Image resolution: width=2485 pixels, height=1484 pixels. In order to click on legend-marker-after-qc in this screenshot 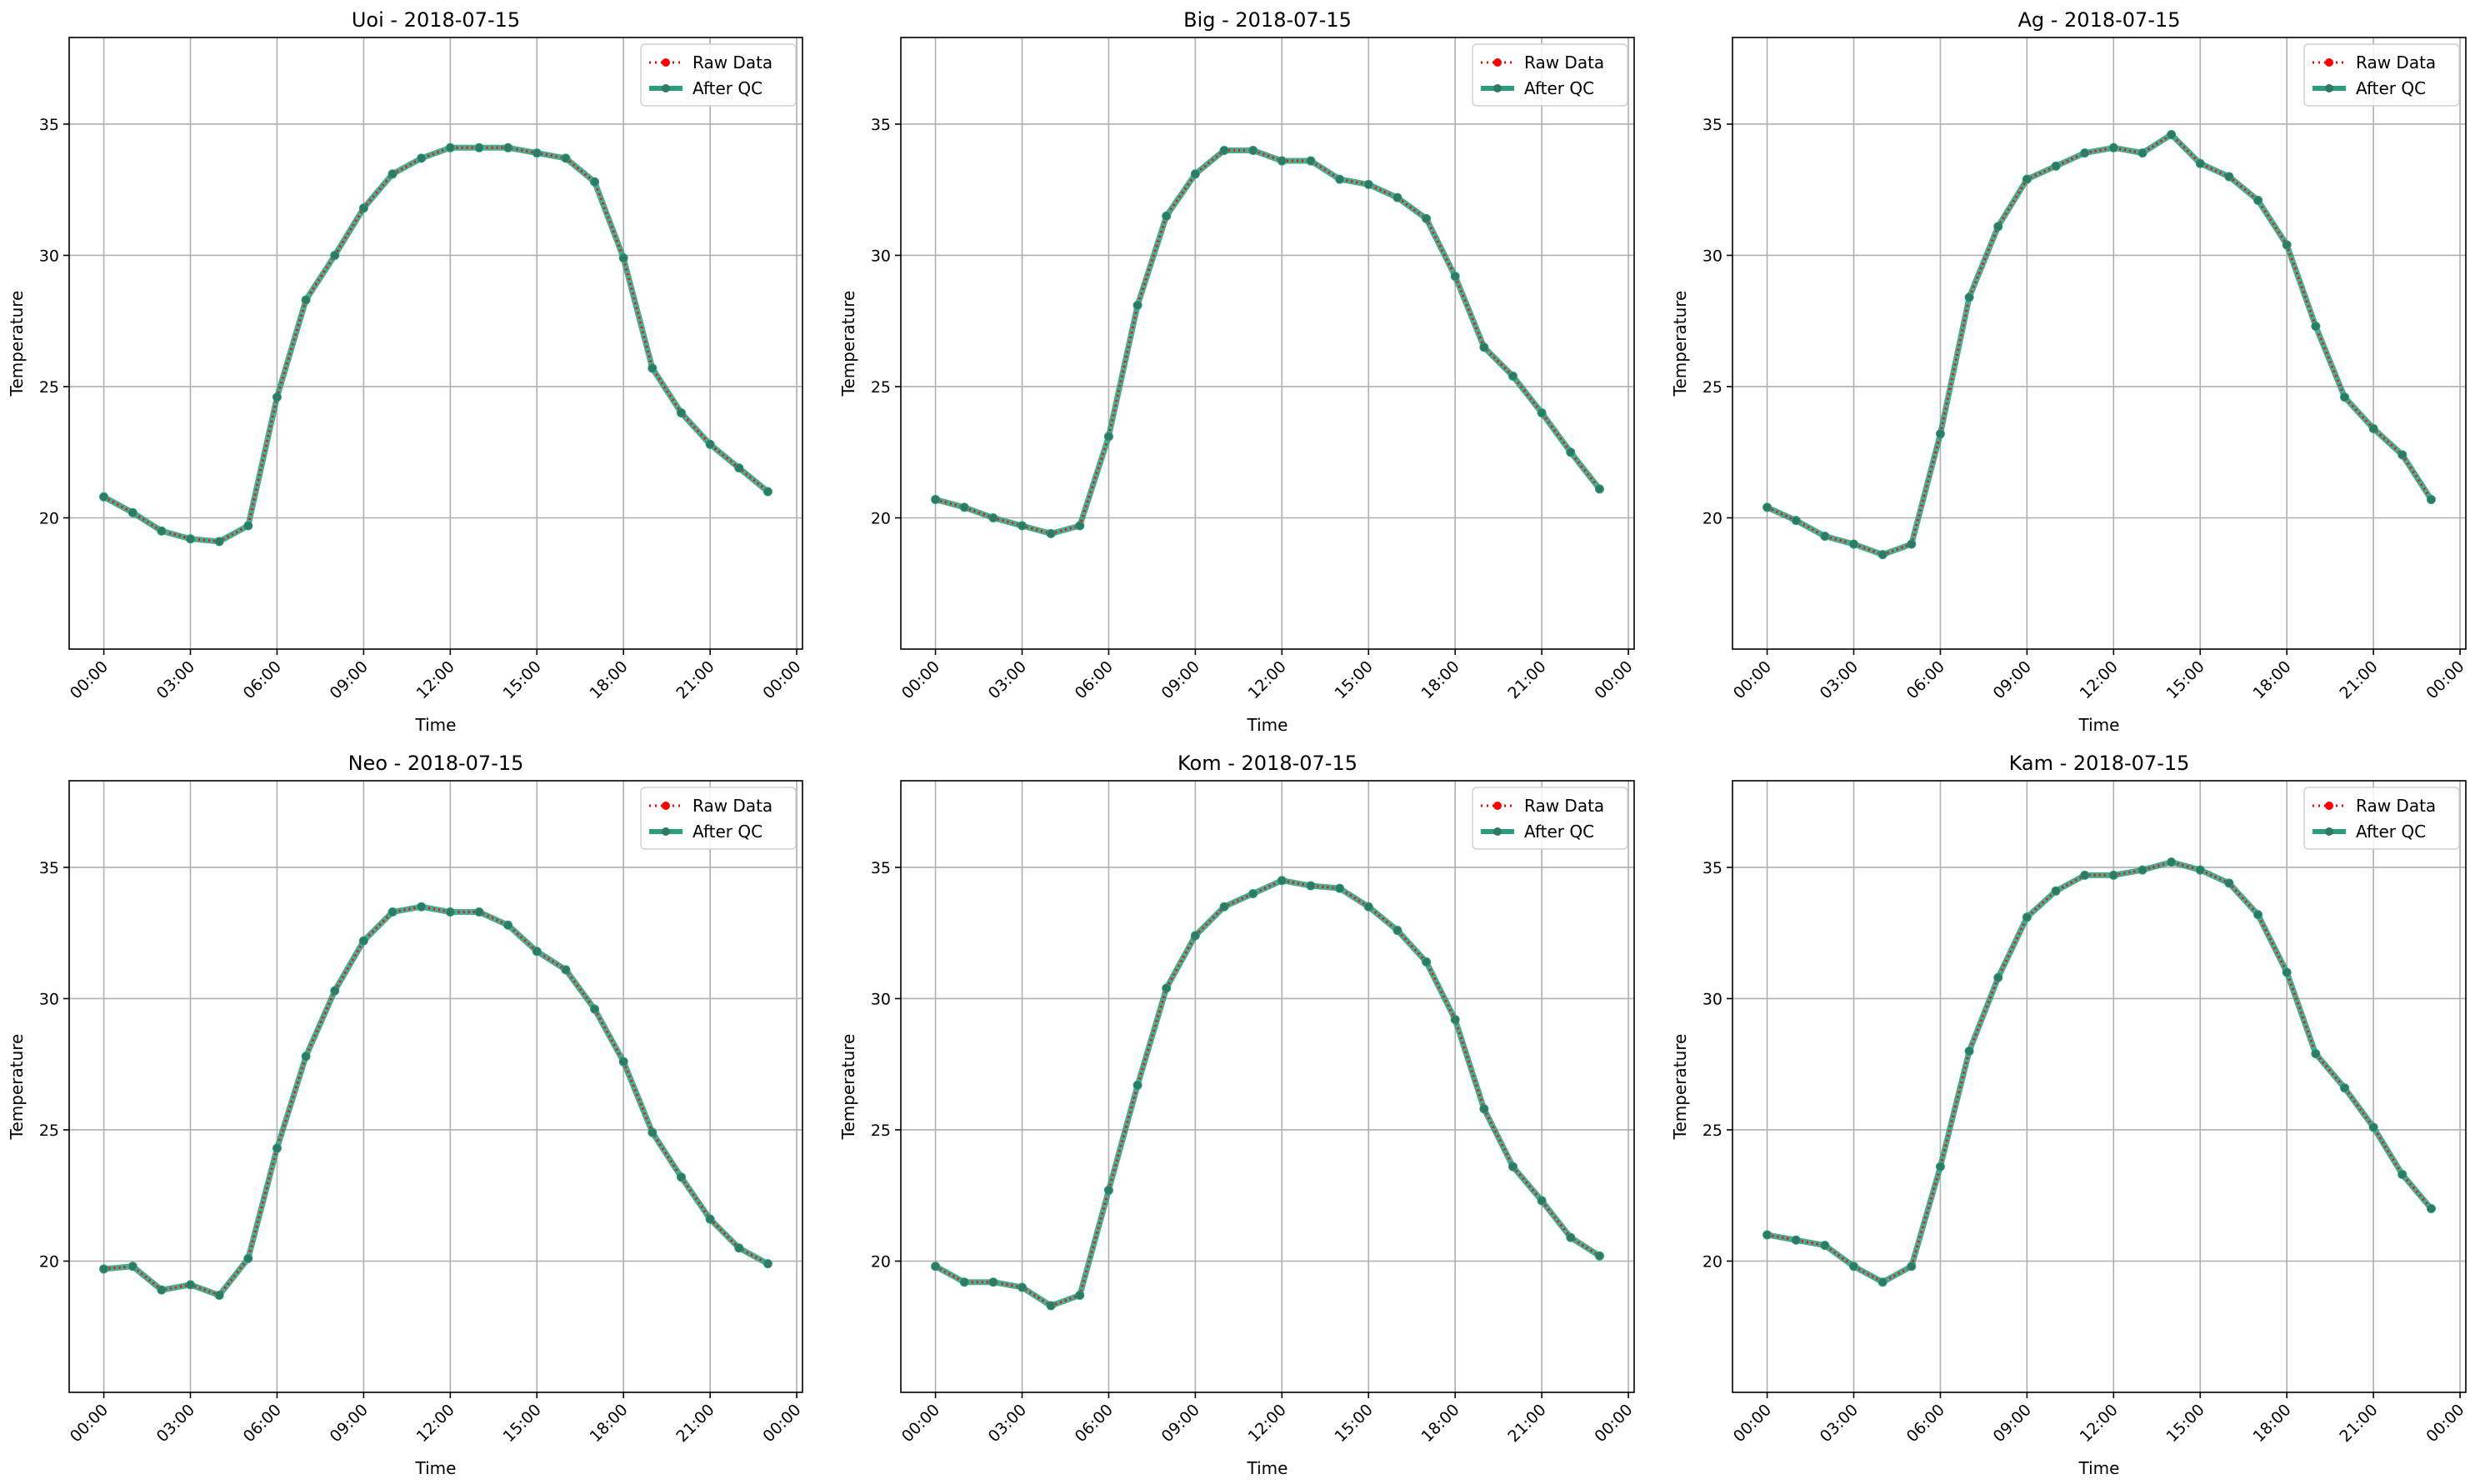, I will do `click(666, 832)`.